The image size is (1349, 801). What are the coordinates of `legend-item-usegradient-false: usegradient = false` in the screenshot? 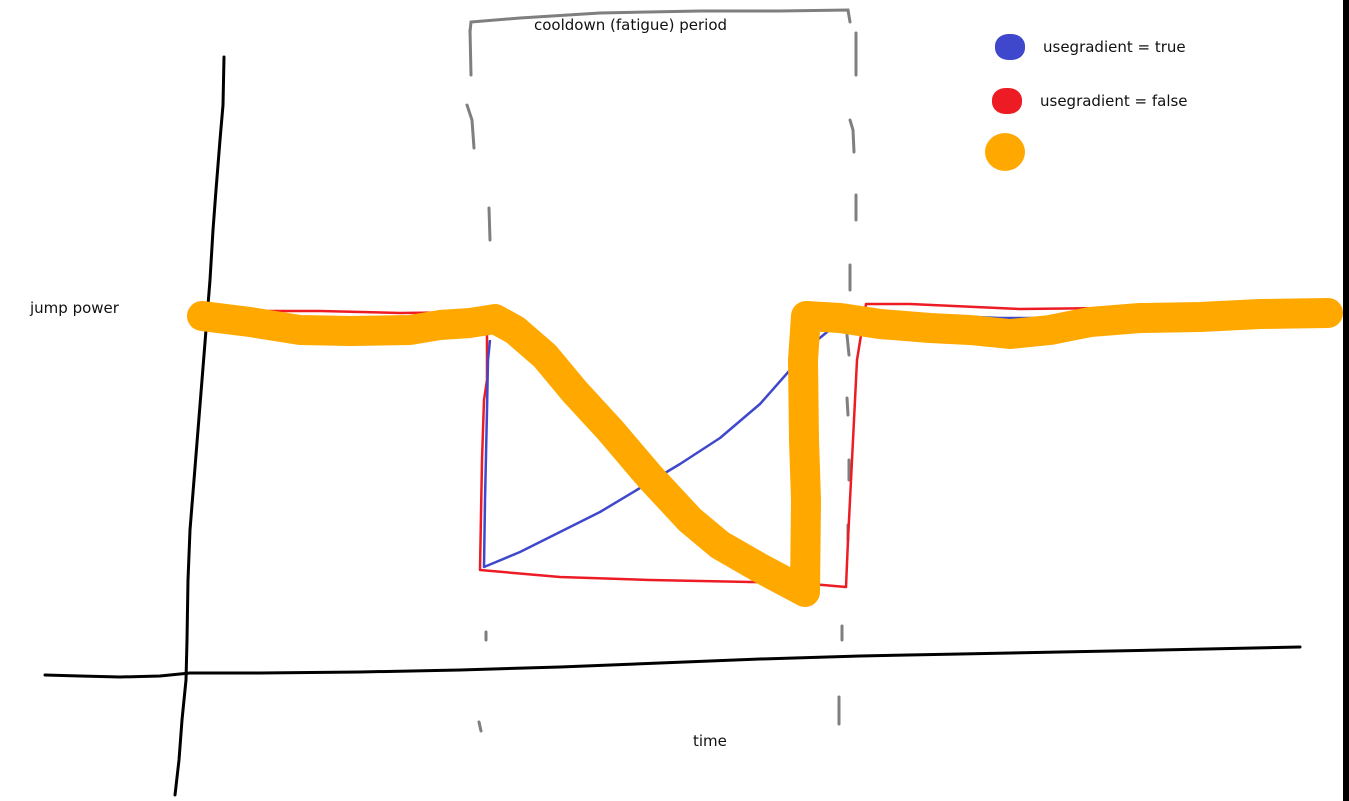 It's located at (1090, 101).